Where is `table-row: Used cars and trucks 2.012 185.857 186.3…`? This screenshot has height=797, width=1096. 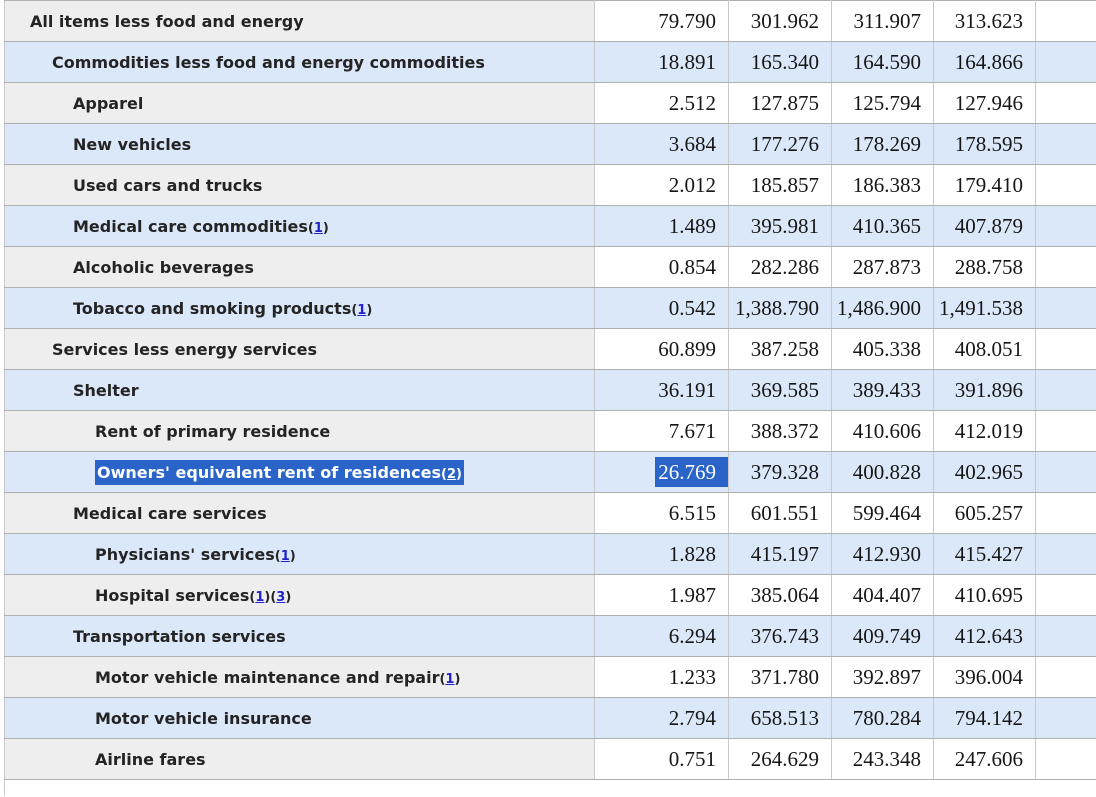 table-row: Used cars and trucks 2.012 185.857 186.3… is located at coordinates (550, 185).